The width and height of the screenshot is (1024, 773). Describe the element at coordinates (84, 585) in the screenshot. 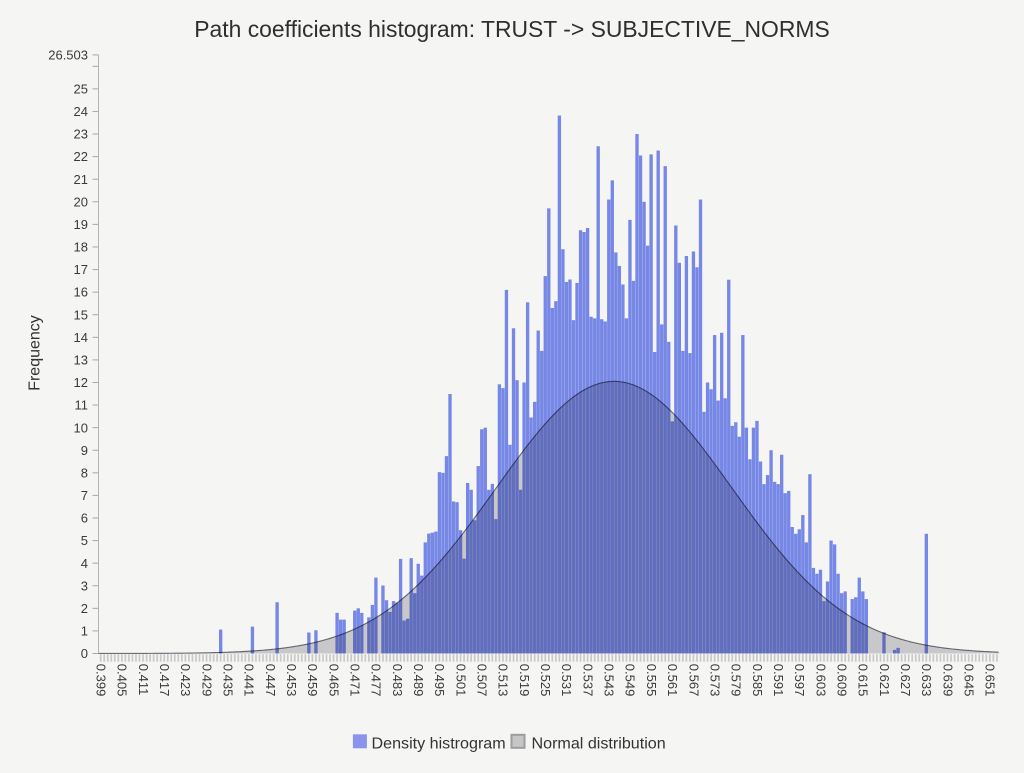

I see `svg-text: 3` at that location.